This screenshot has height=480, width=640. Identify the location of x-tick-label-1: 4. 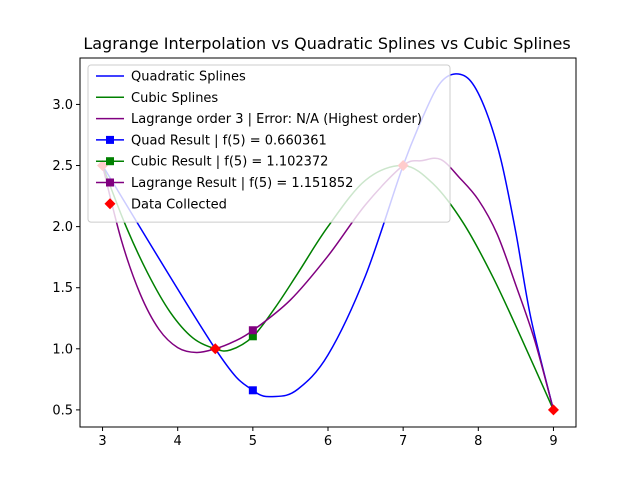
(178, 441).